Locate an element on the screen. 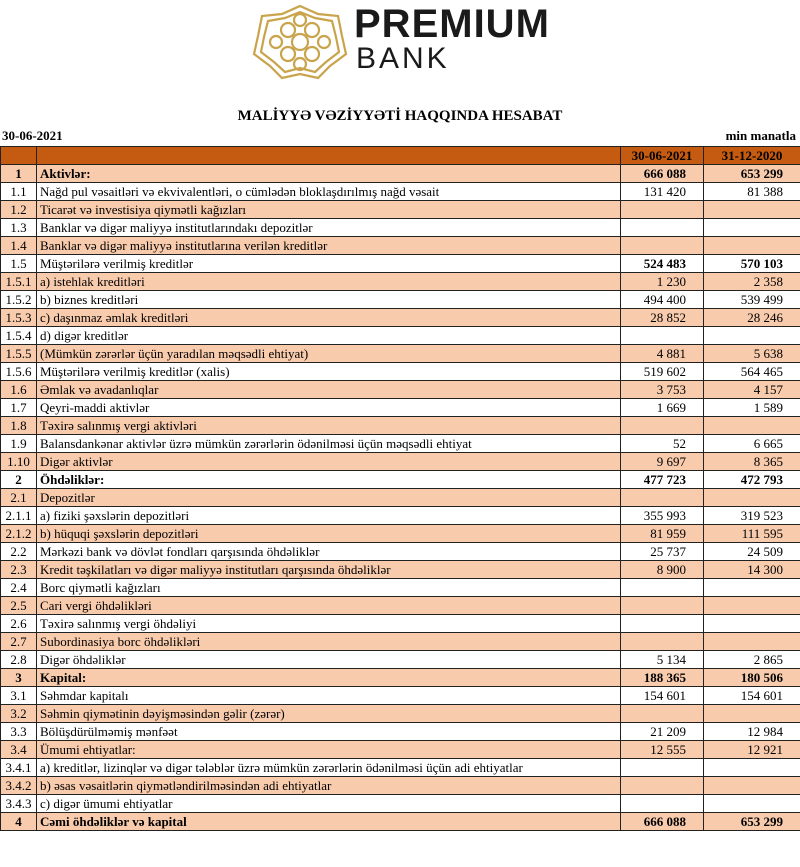 Image resolution: width=800 pixels, height=867 pixels. value-previous: 6 665 is located at coordinates (751, 443).